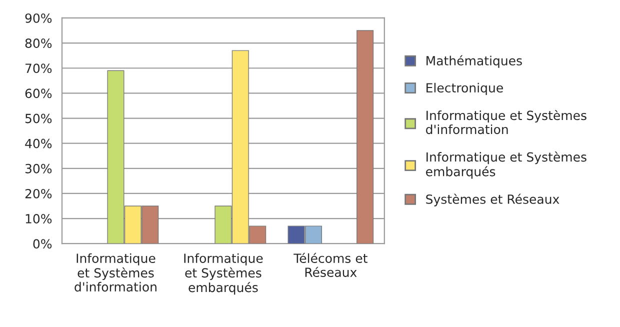  I want to click on y-tick-label: 60%, so click(38, 93).